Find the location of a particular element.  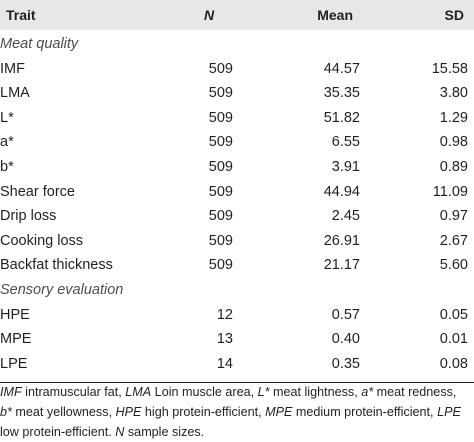

footnote-abbrev: a* is located at coordinates (367, 392).